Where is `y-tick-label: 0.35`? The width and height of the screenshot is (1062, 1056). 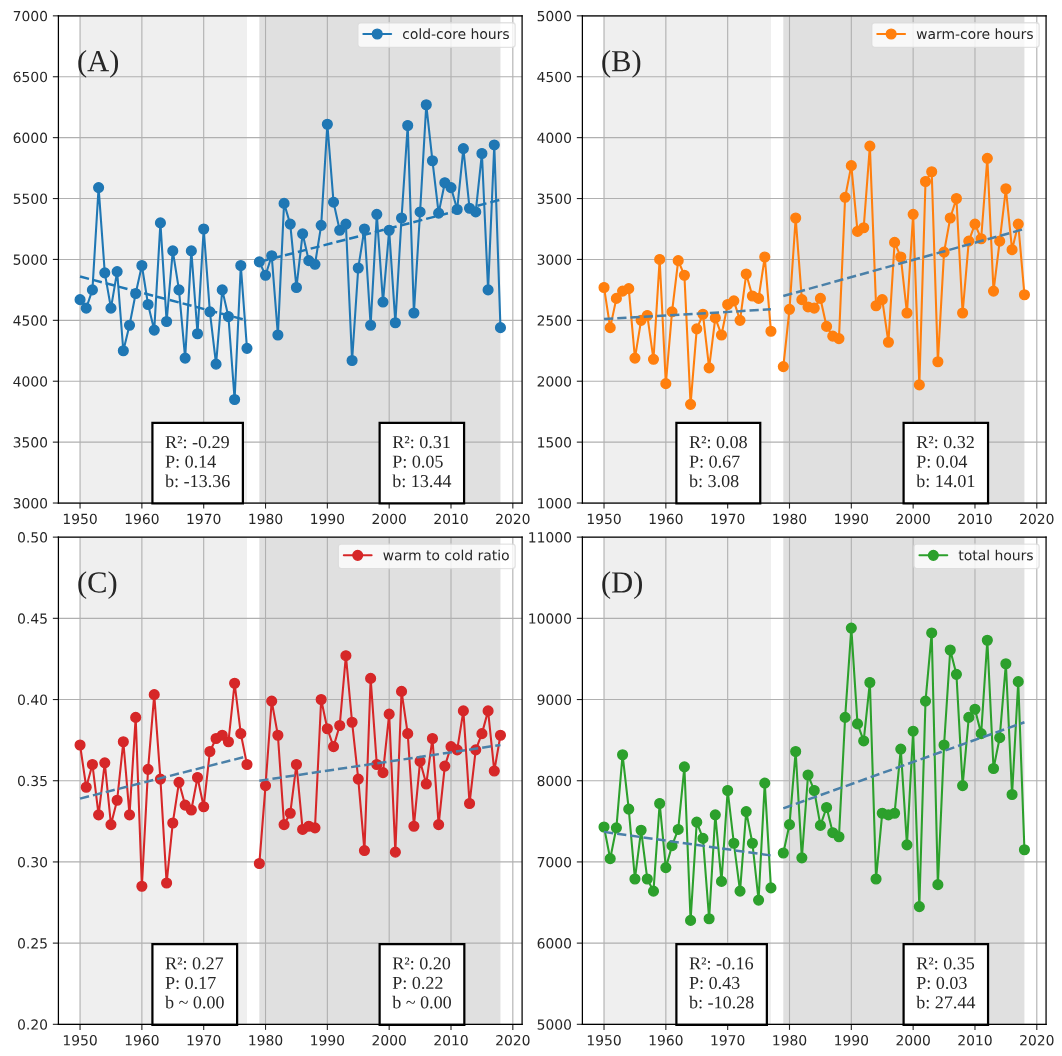
y-tick-label: 0.35 is located at coordinates (32, 781).